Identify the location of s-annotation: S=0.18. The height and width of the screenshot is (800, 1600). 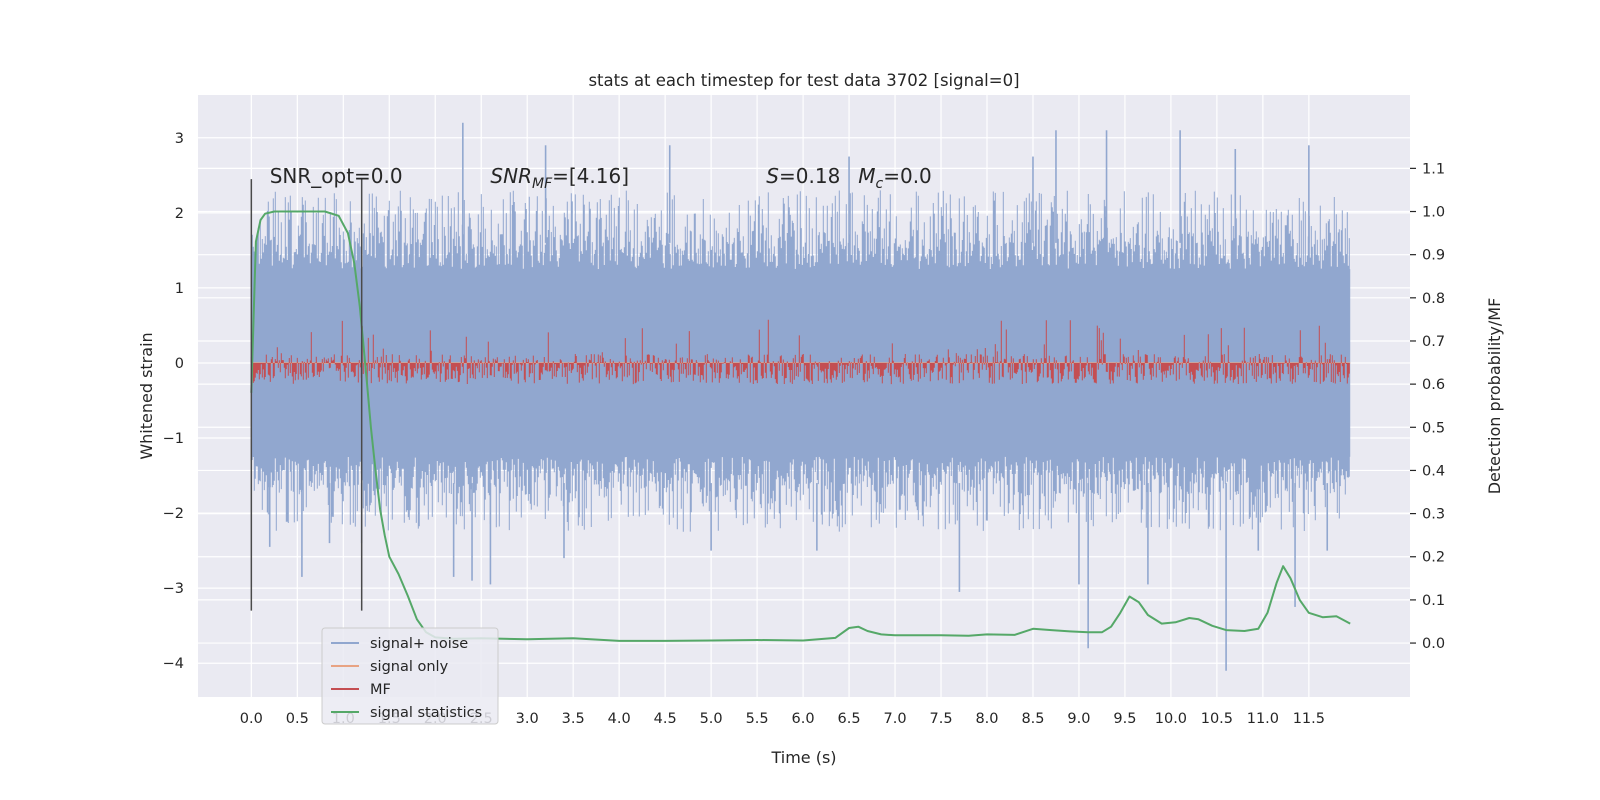
(803, 176).